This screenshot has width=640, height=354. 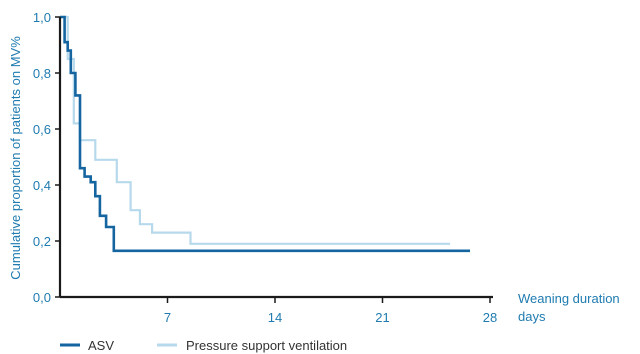 I want to click on x-axis-title: Weaning duration, so click(x=569, y=298).